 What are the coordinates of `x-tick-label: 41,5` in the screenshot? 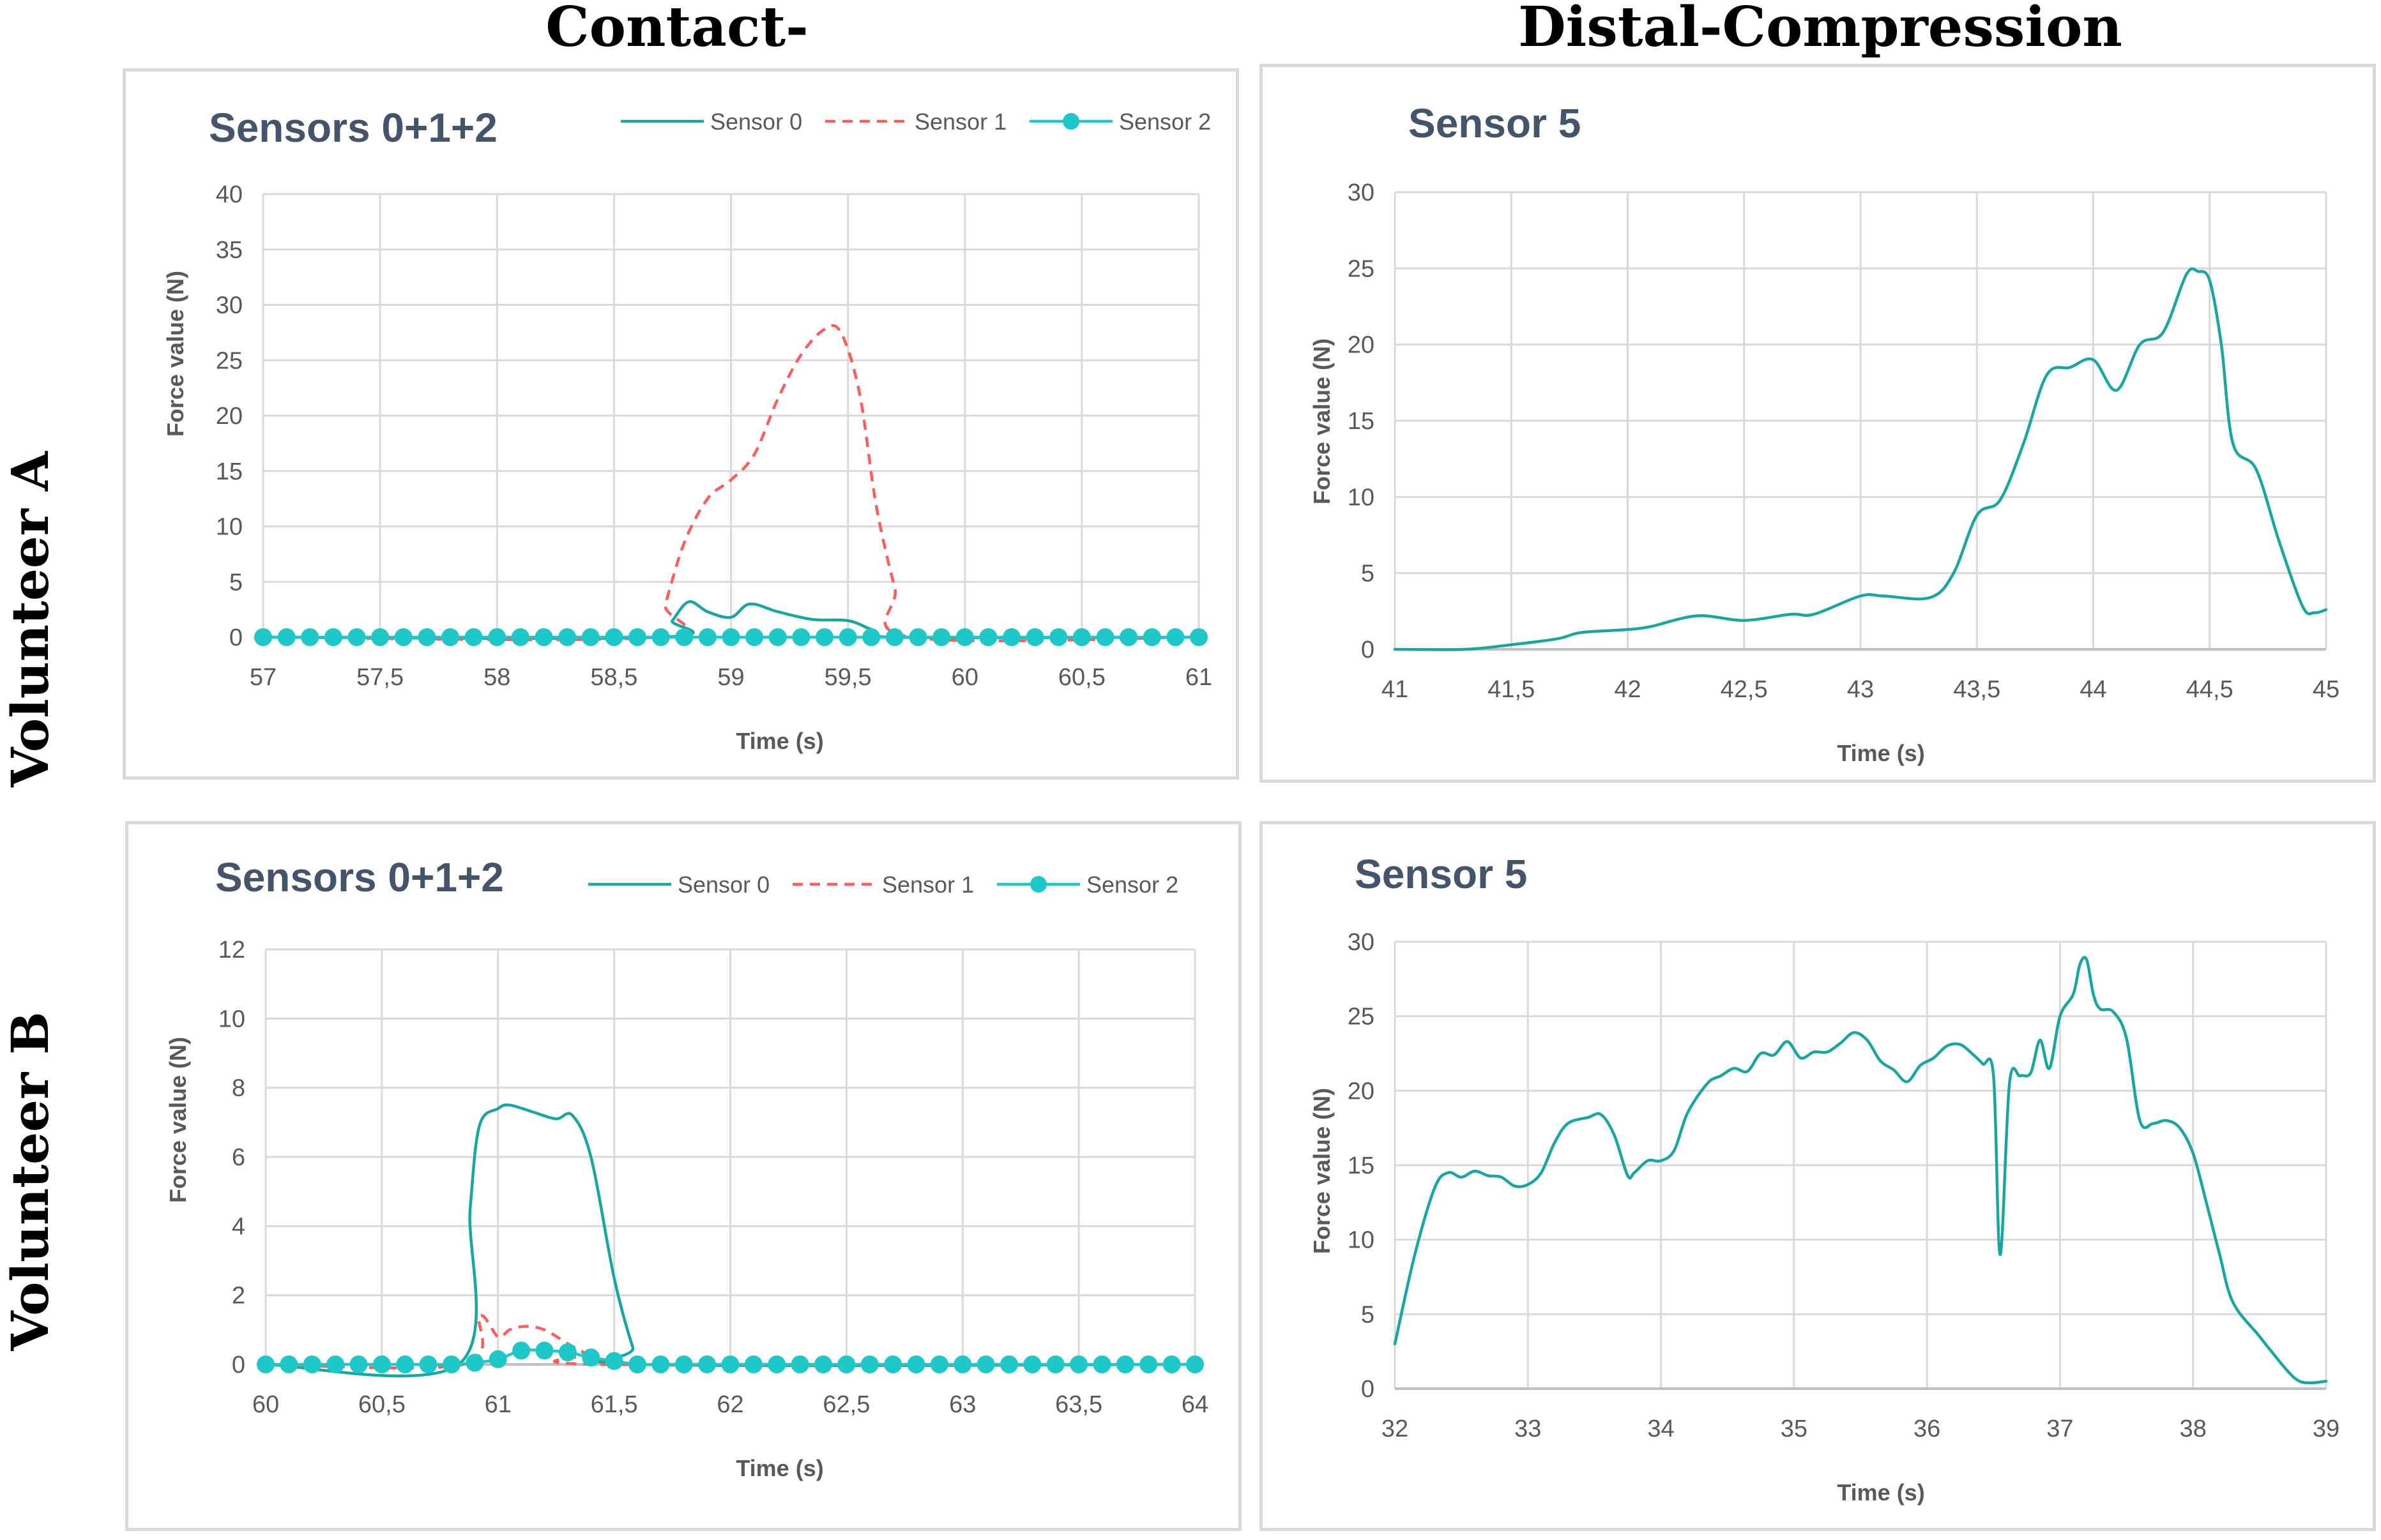 It's located at (1511, 689).